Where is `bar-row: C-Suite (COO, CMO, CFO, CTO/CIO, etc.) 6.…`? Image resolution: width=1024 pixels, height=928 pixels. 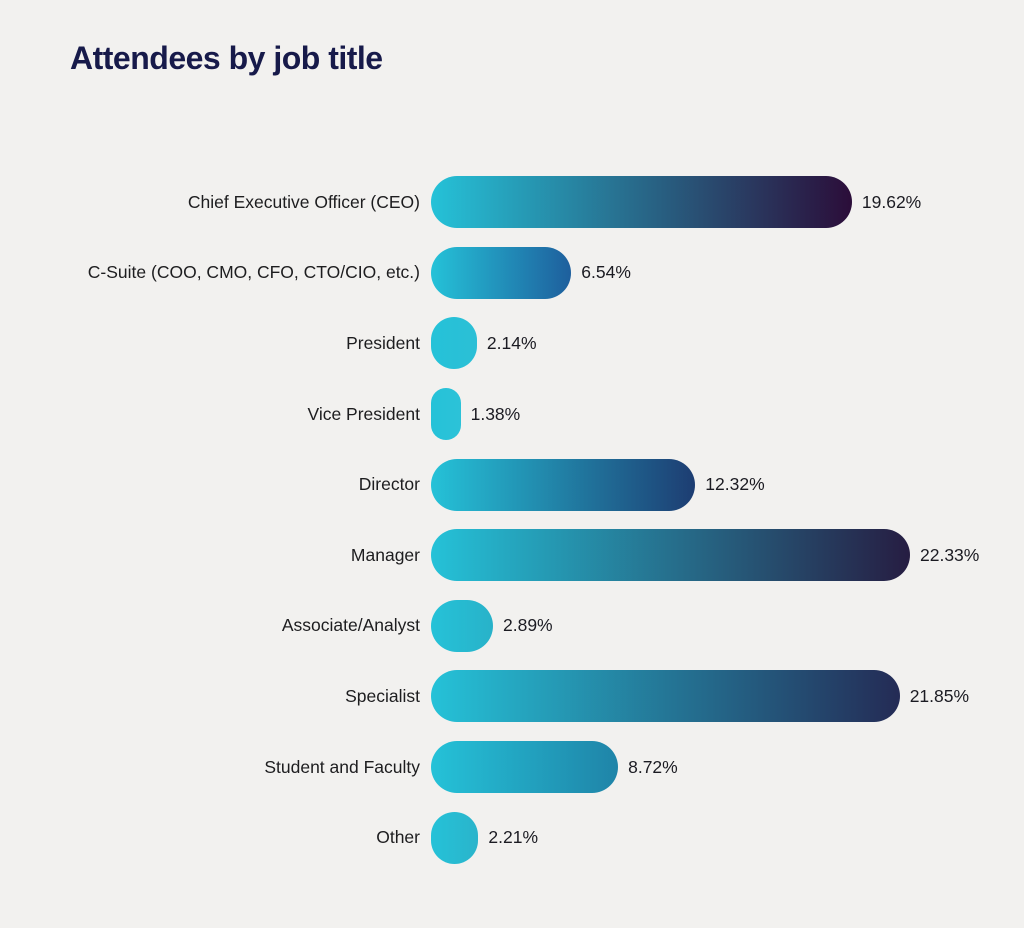 bar-row: C-Suite (COO, CMO, CFO, CTO/CIO, etc.) 6.… is located at coordinates (512, 273).